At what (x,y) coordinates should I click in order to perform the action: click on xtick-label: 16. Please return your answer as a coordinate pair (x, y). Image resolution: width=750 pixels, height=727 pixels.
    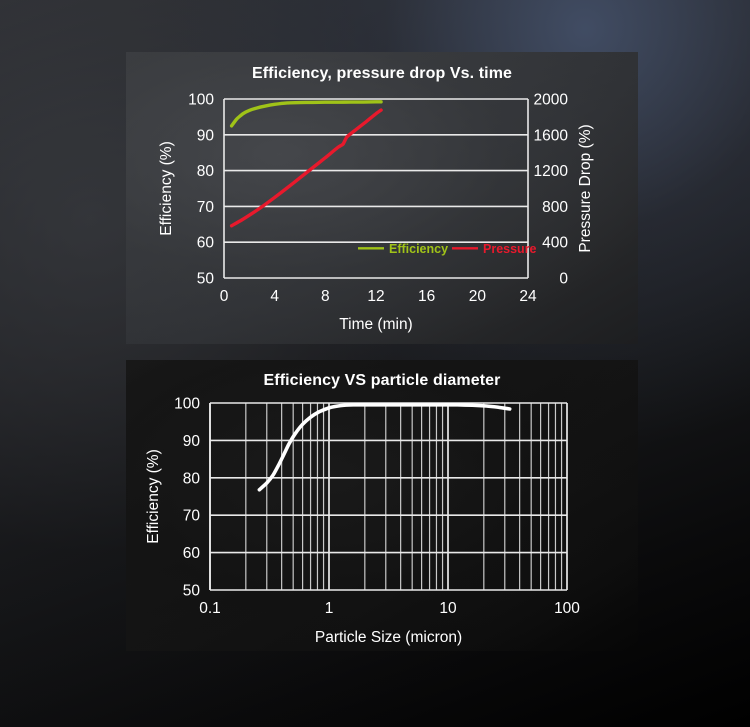
    Looking at the image, I should click on (426, 296).